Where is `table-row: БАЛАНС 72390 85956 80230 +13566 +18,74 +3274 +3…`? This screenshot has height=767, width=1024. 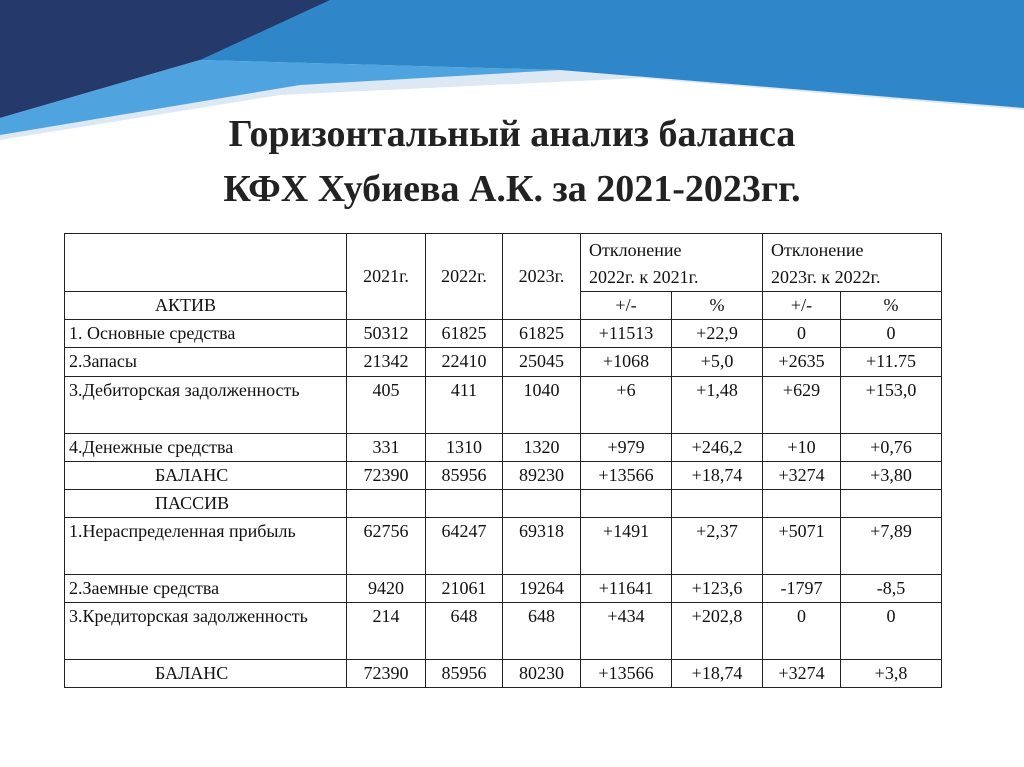
table-row: БАЛАНС 72390 85956 80230 +13566 +18,74 +3274 +3… is located at coordinates (503, 673).